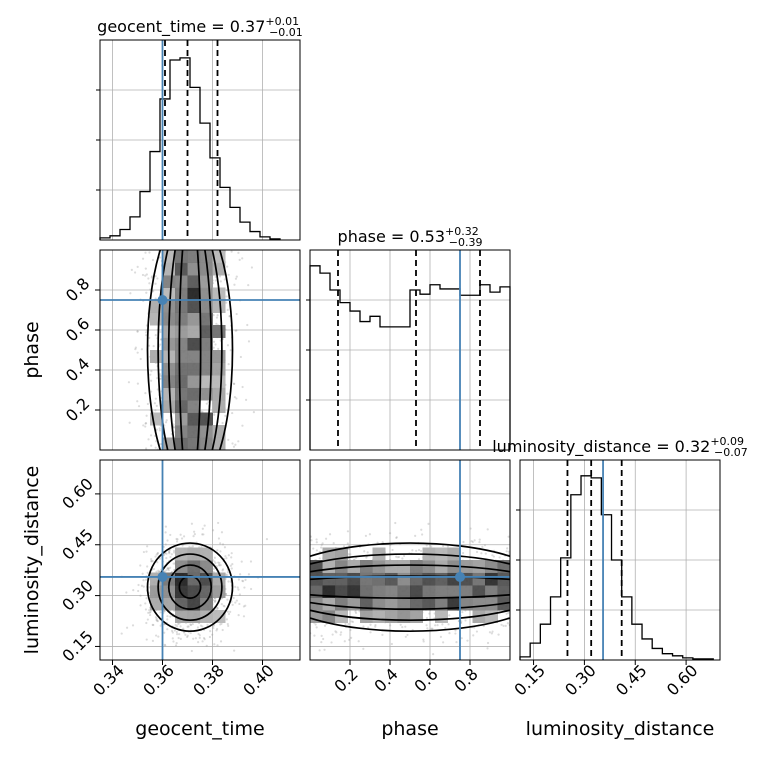  Describe the element at coordinates (200, 560) in the screenshot. I see `panel-frame-geocent_time-luminosity_distance` at that location.